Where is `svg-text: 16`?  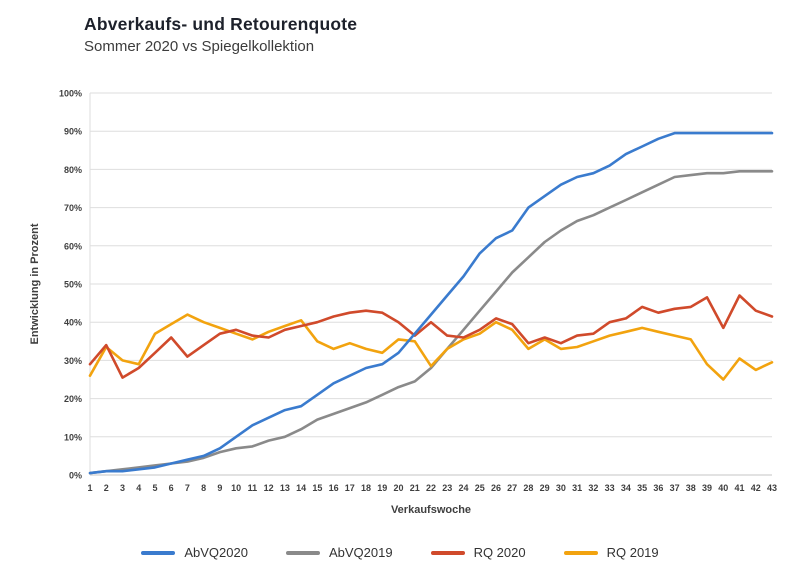
svg-text: 16 is located at coordinates (334, 488).